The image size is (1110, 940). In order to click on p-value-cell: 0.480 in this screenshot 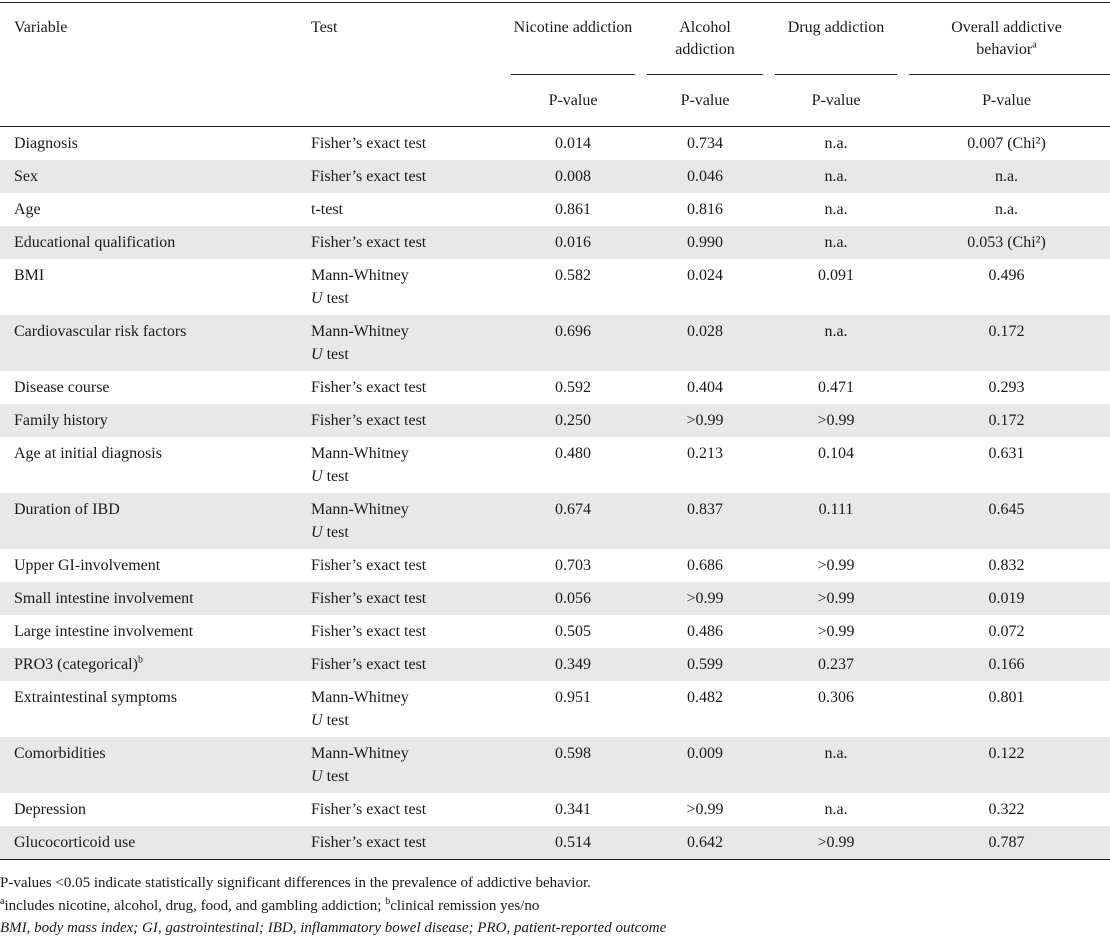, I will do `click(573, 453)`.